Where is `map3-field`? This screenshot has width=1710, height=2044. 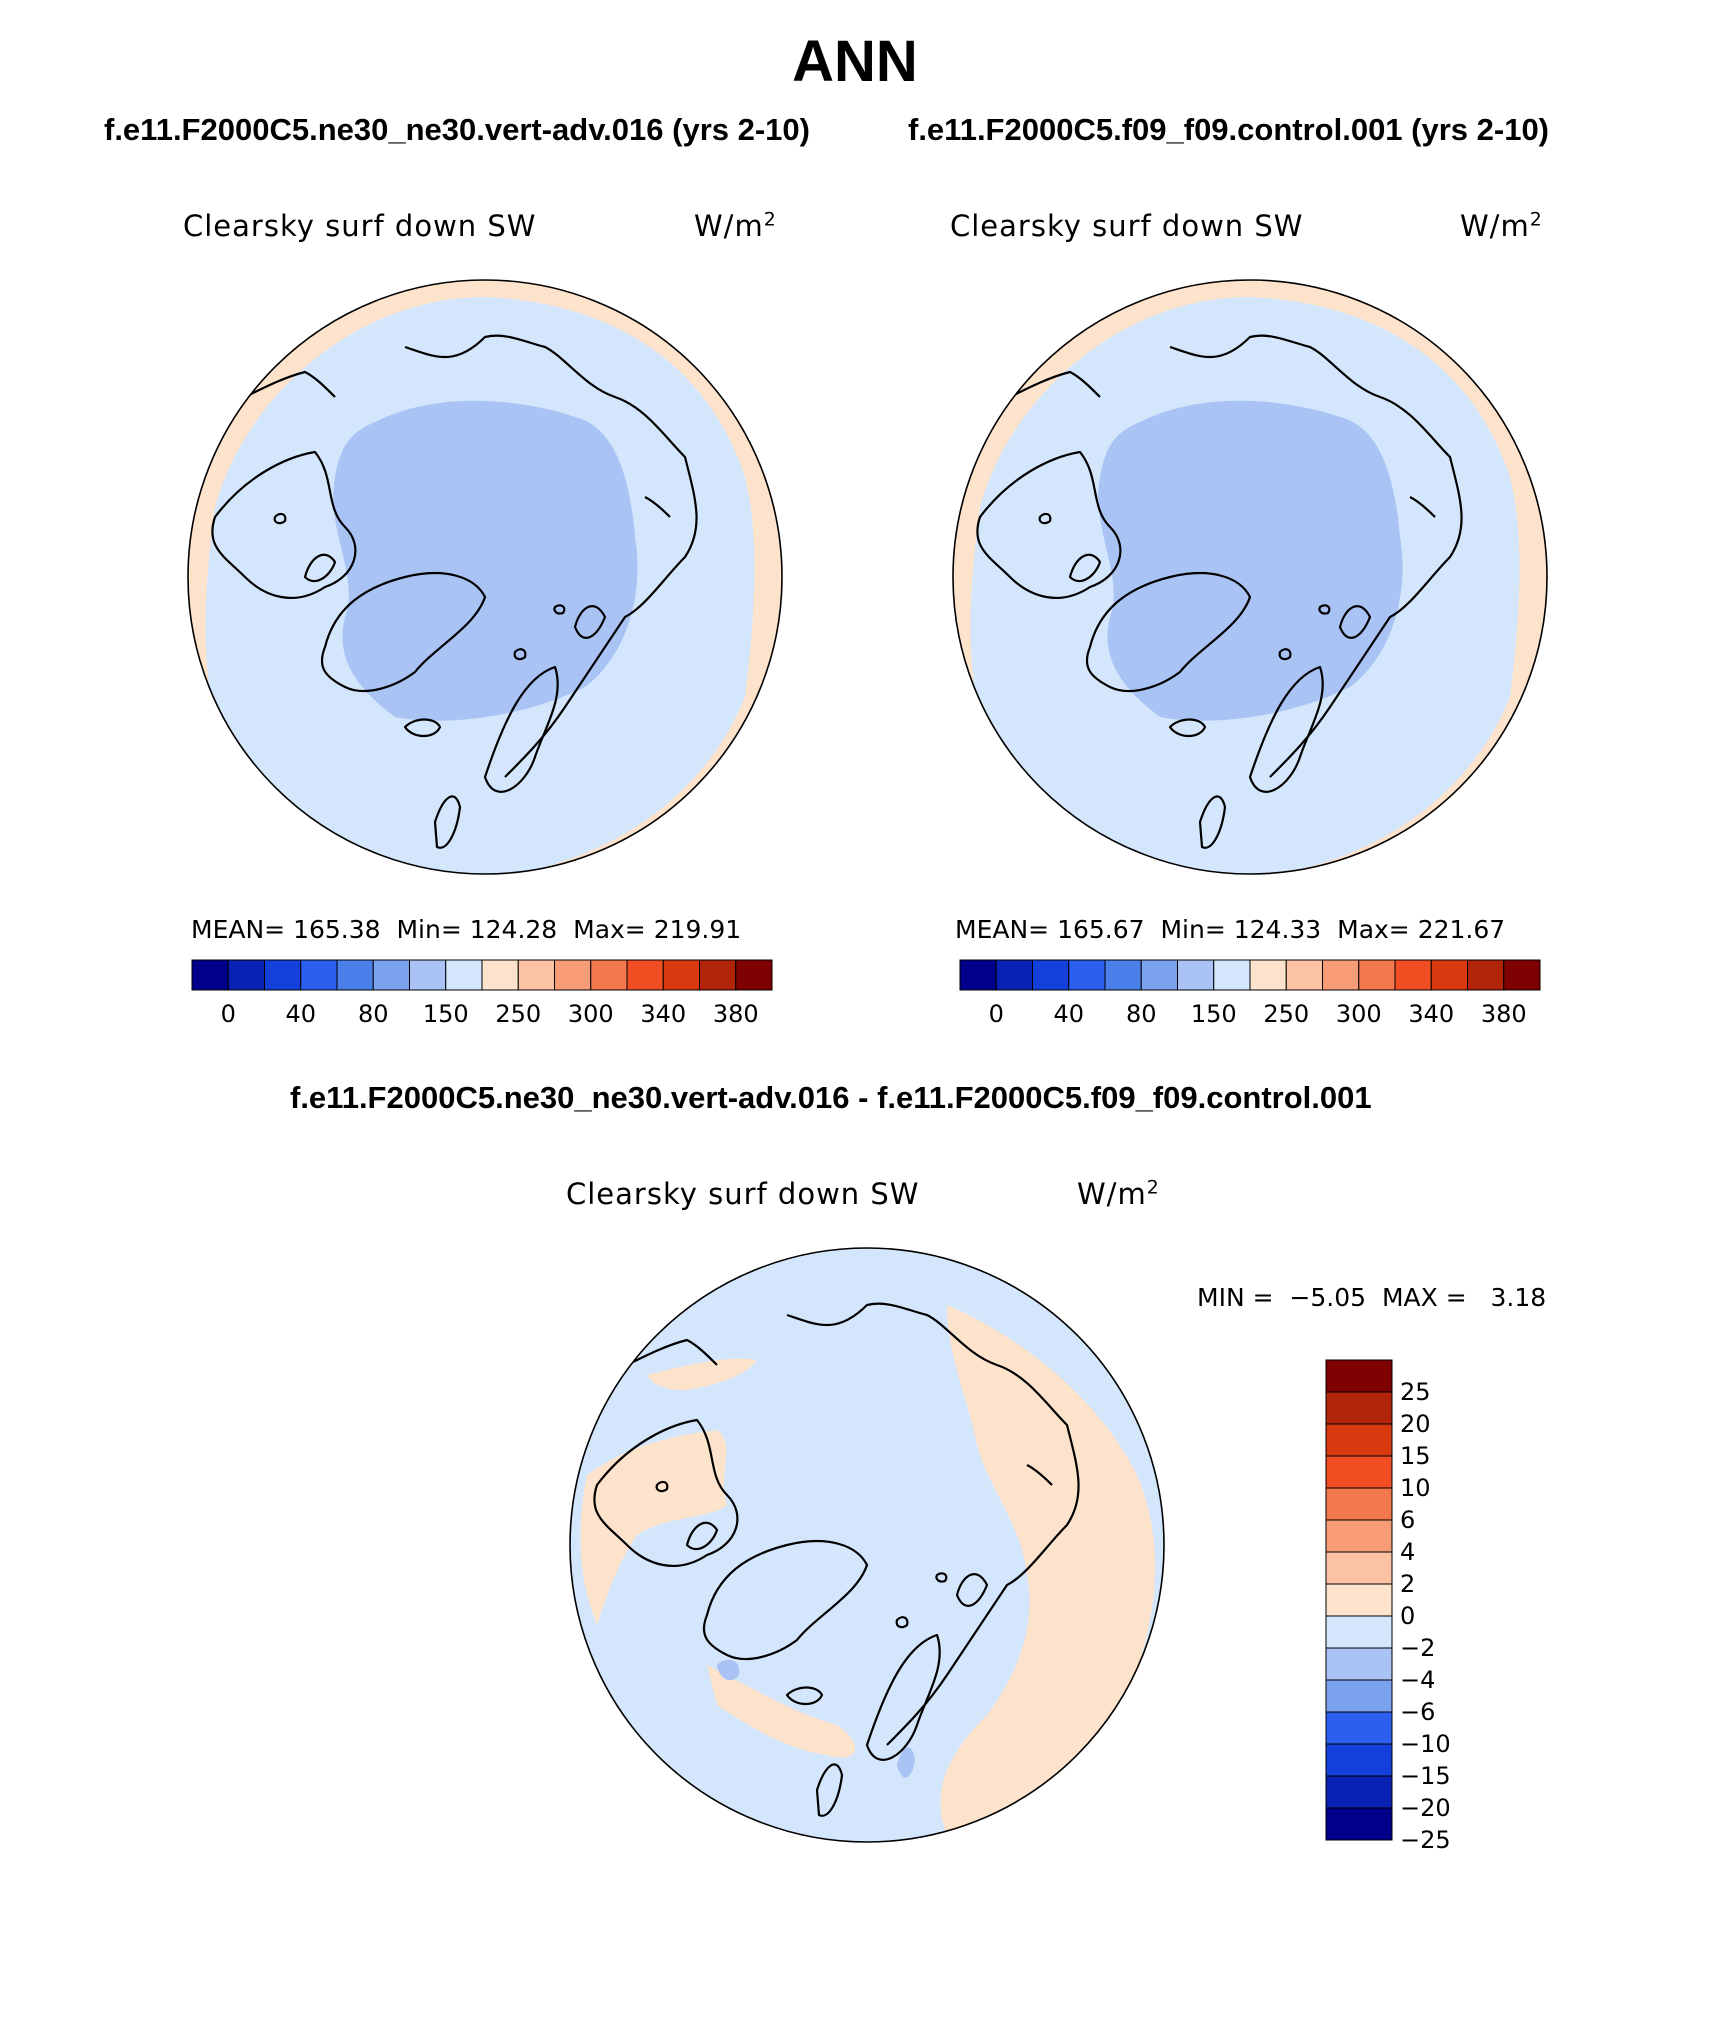 map3-field is located at coordinates (867, 1545).